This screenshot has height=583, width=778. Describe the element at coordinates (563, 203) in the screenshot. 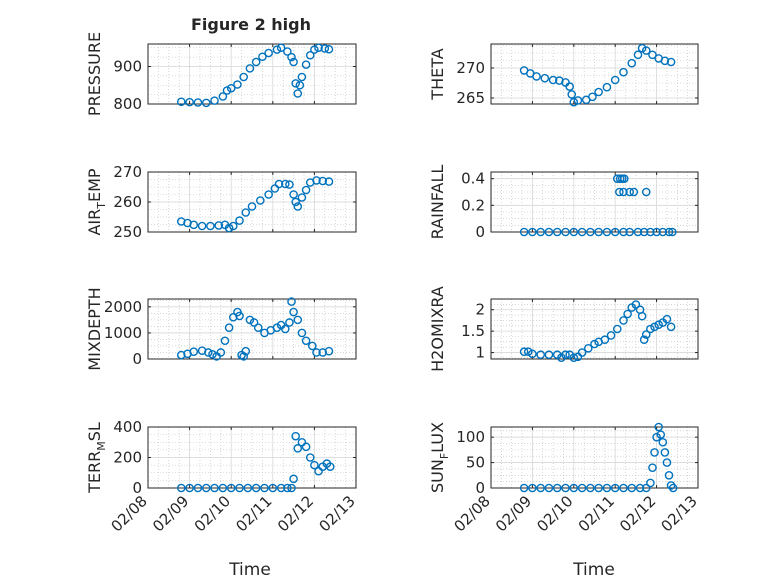

I see `subplot-4: 0 0.2 0.4 RAINFALL` at that location.